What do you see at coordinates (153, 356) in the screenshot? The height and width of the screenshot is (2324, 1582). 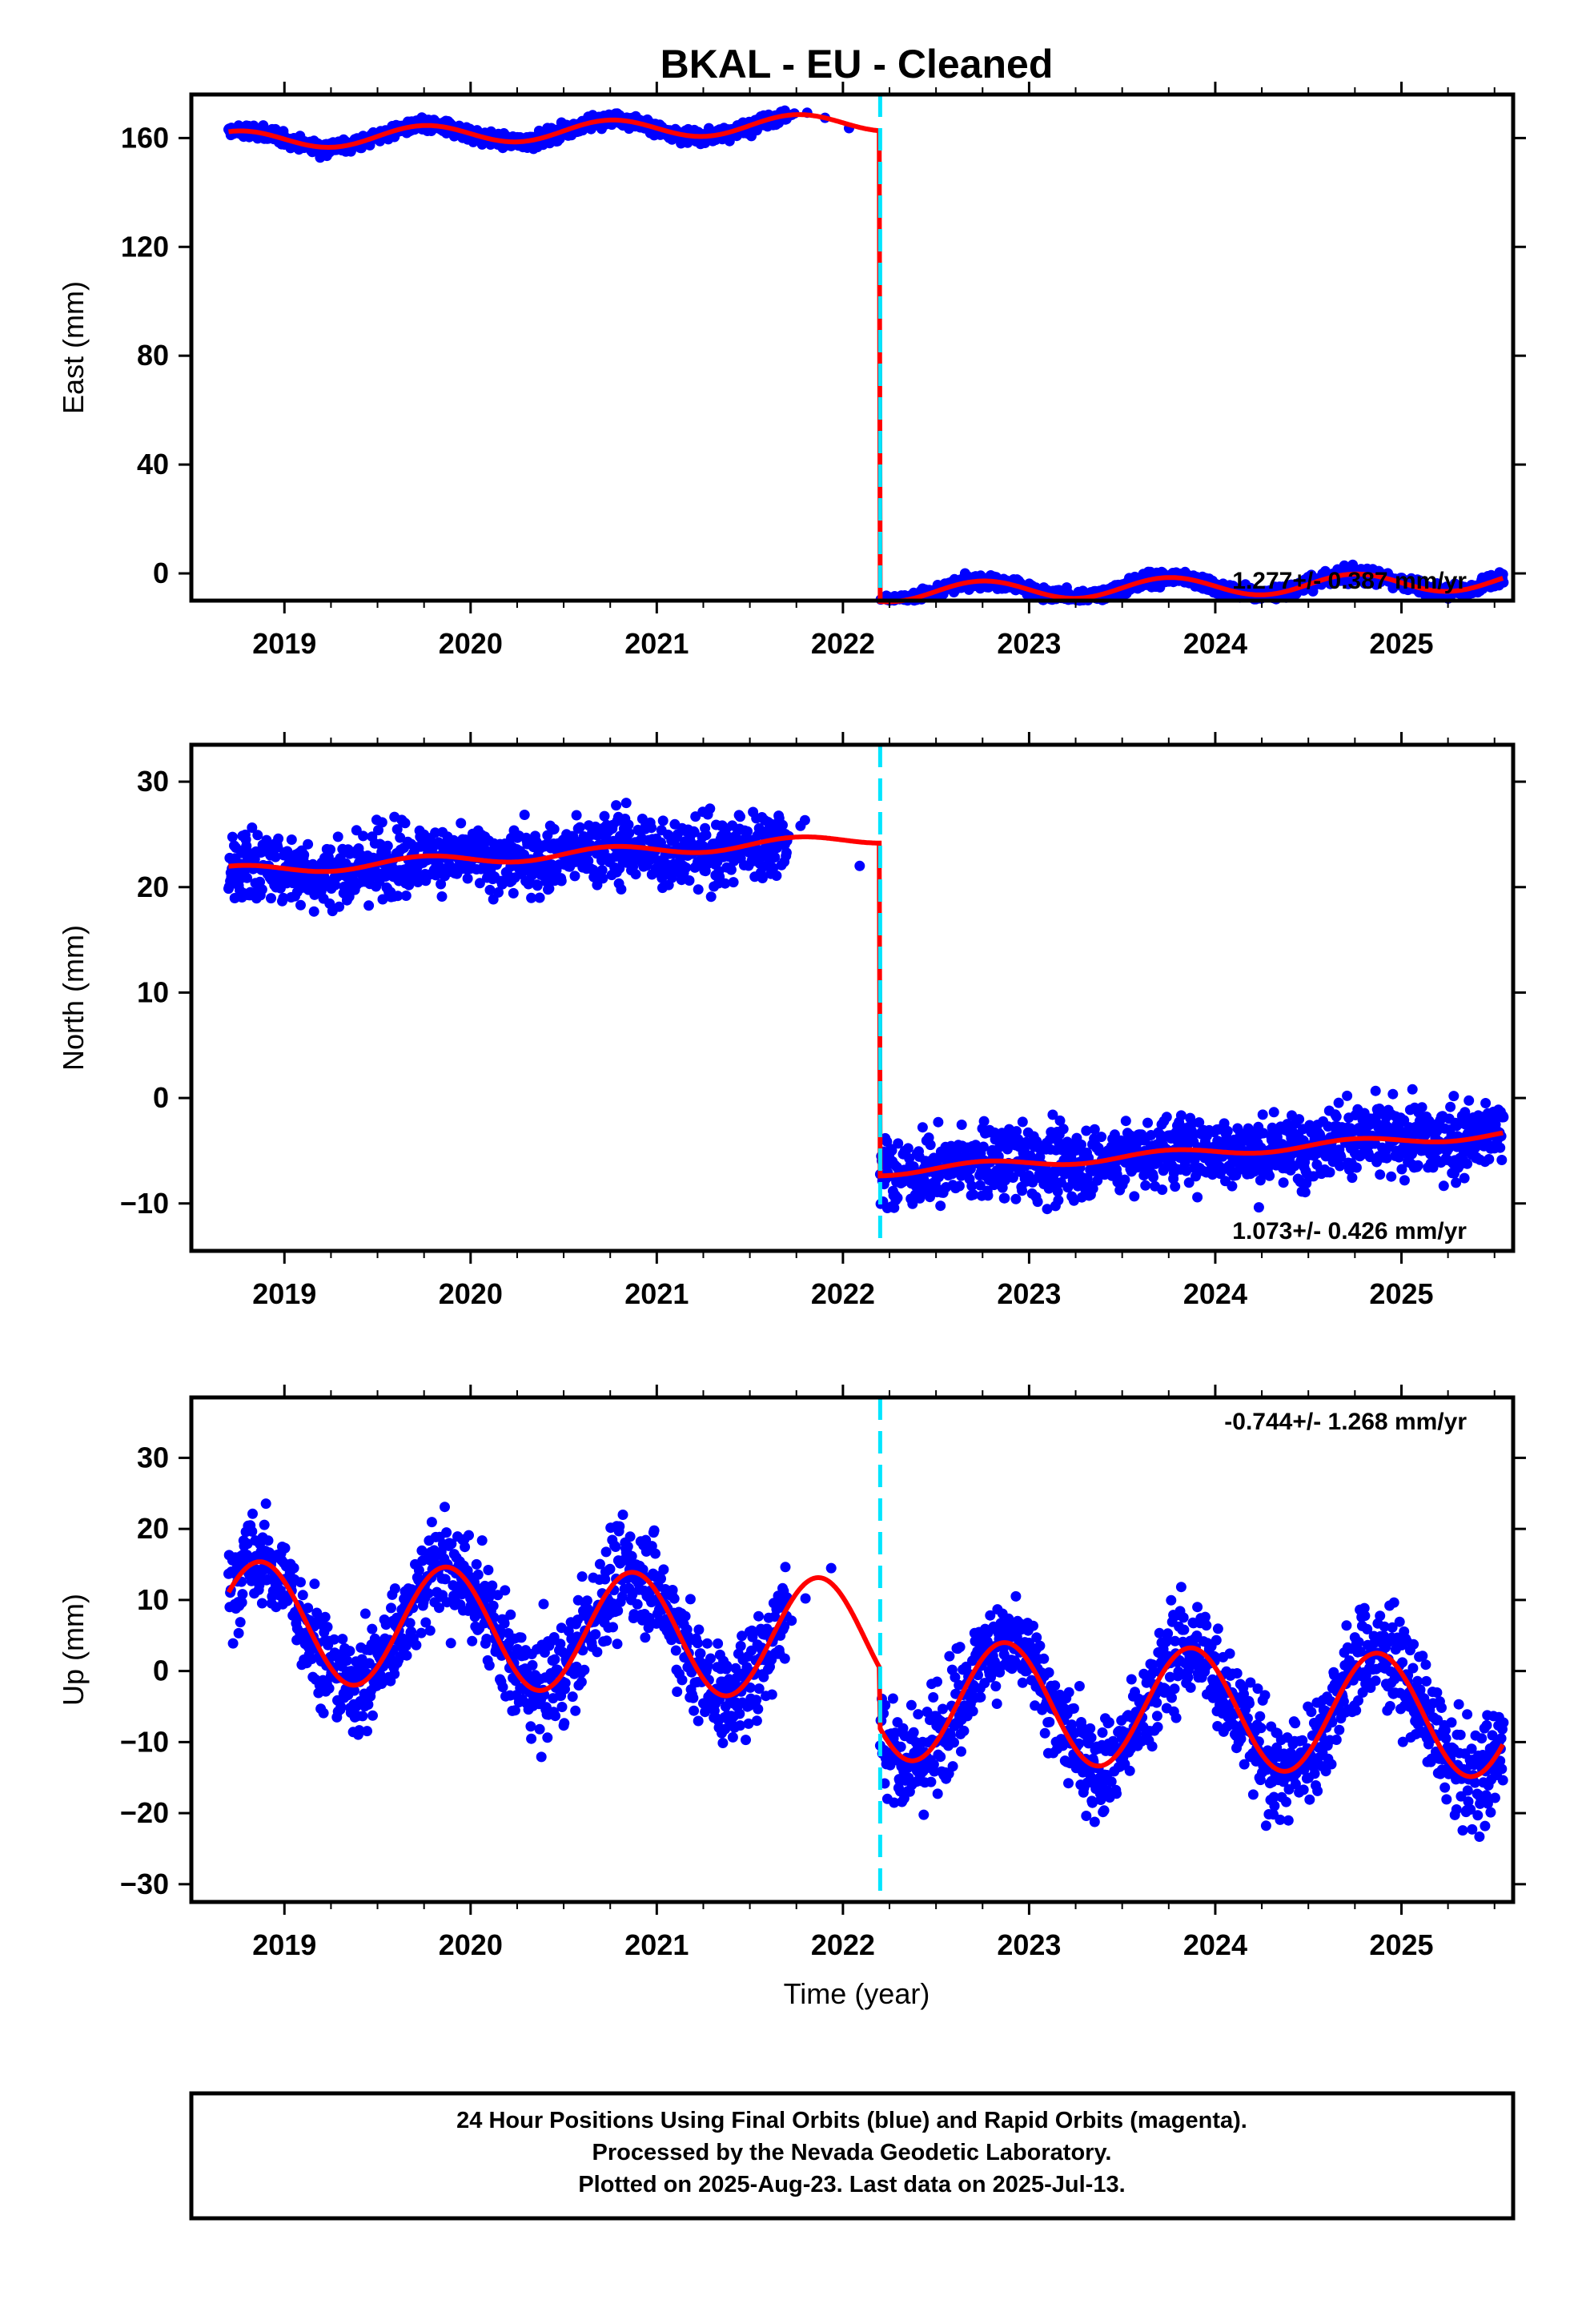 I see `east-y-tick-label: 80` at bounding box center [153, 356].